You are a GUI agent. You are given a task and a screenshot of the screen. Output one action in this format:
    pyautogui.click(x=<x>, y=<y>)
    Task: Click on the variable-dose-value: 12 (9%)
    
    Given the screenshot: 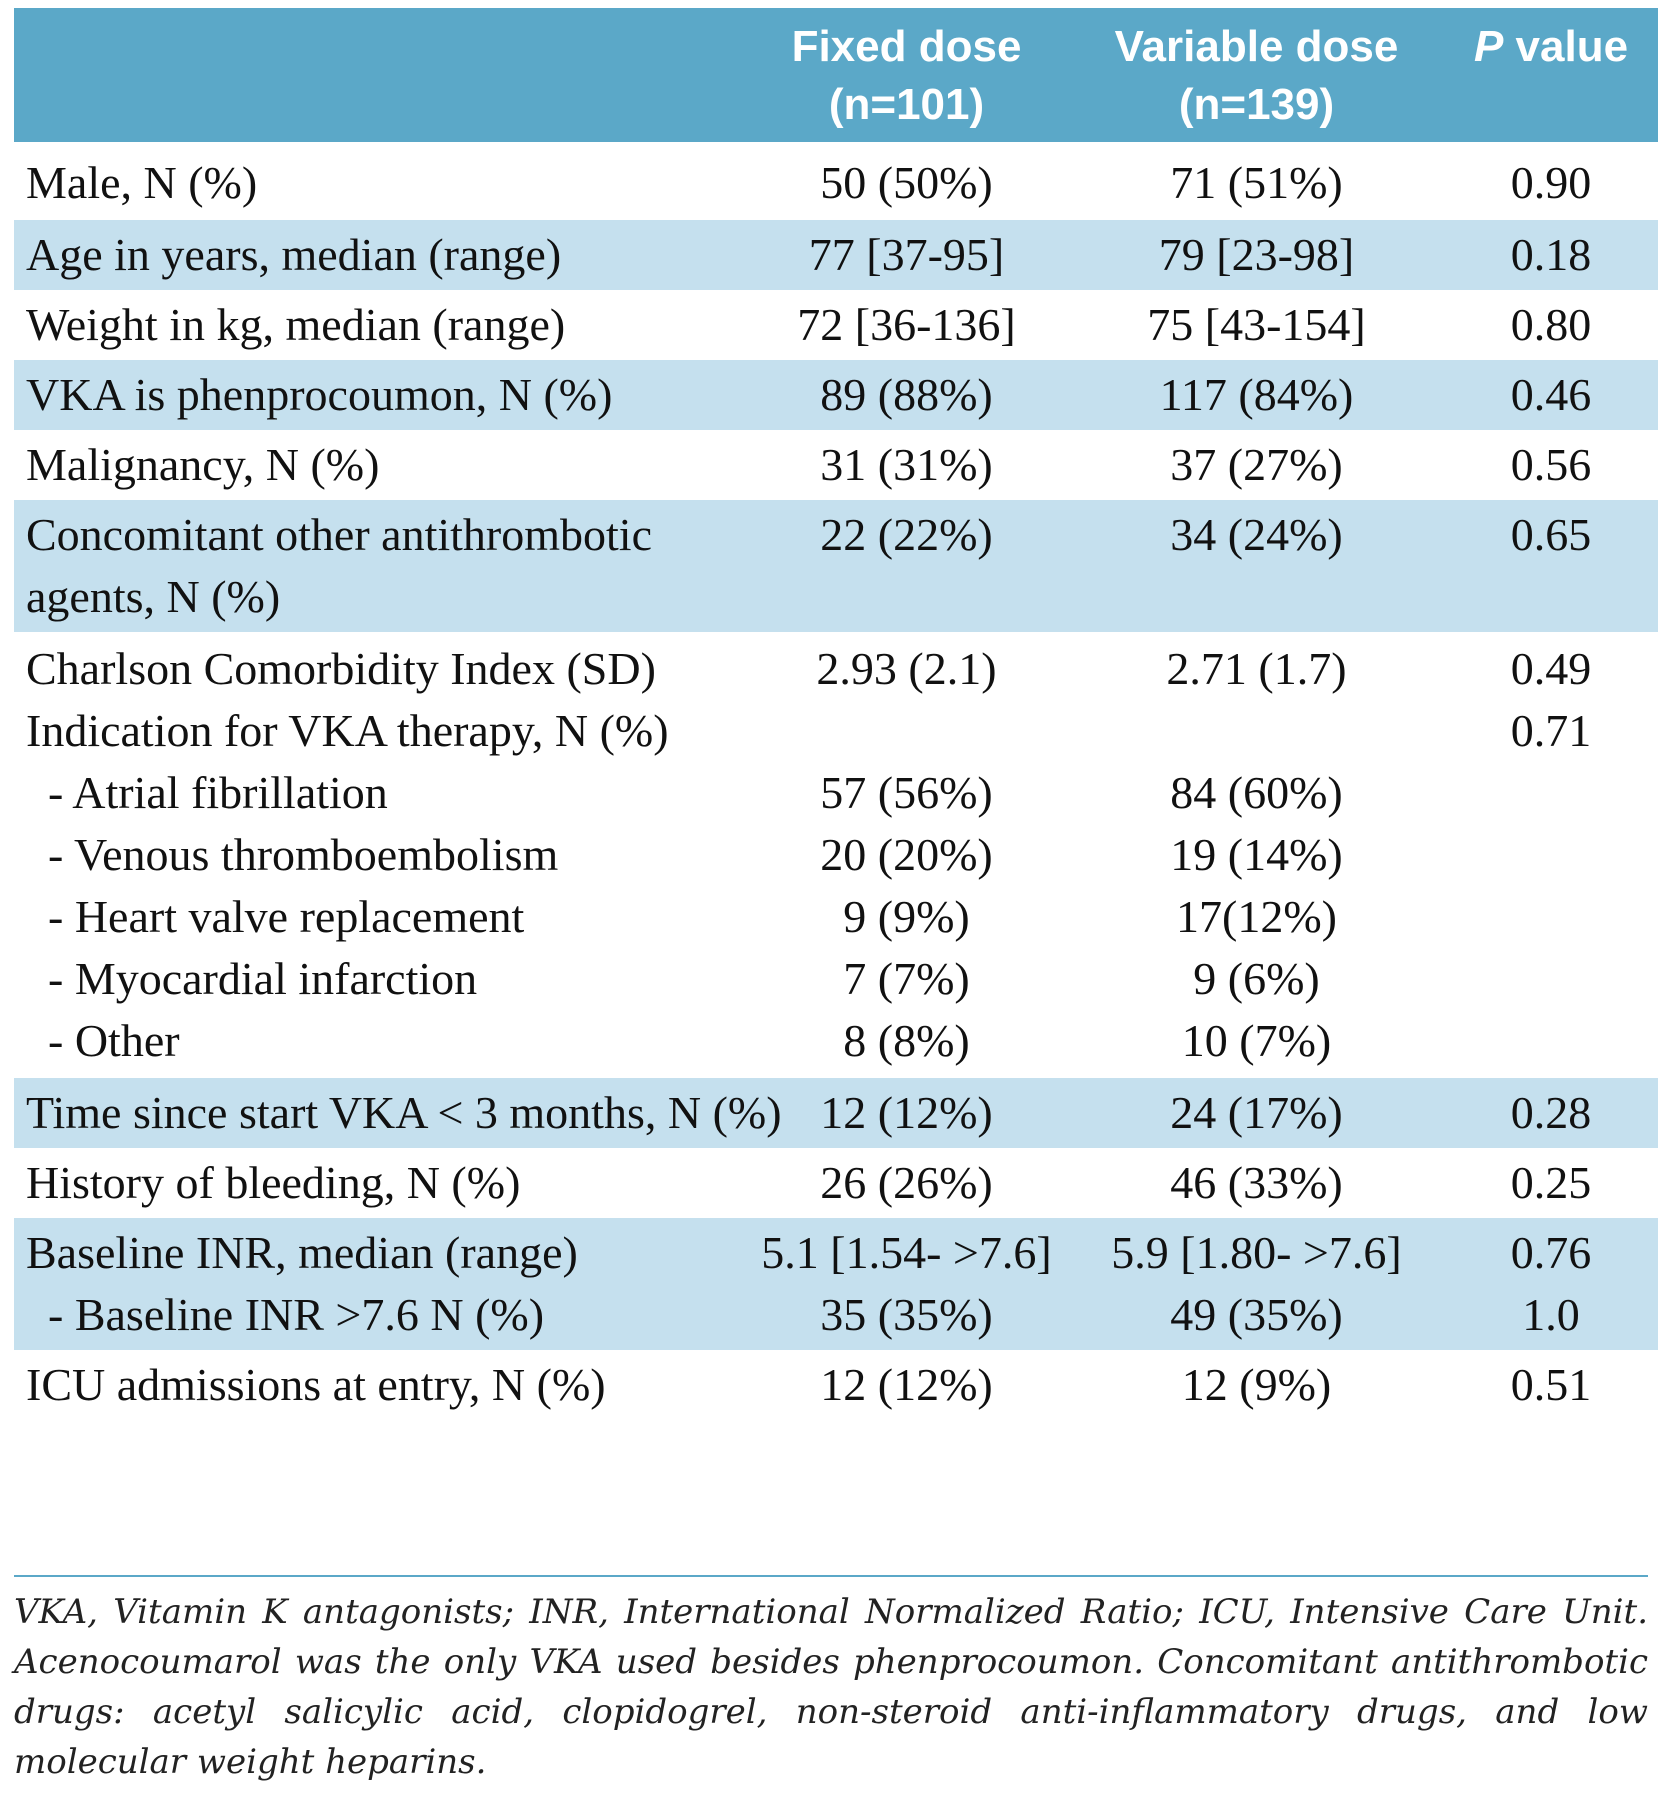 What is the action you would take?
    pyautogui.click(x=1256, y=1384)
    